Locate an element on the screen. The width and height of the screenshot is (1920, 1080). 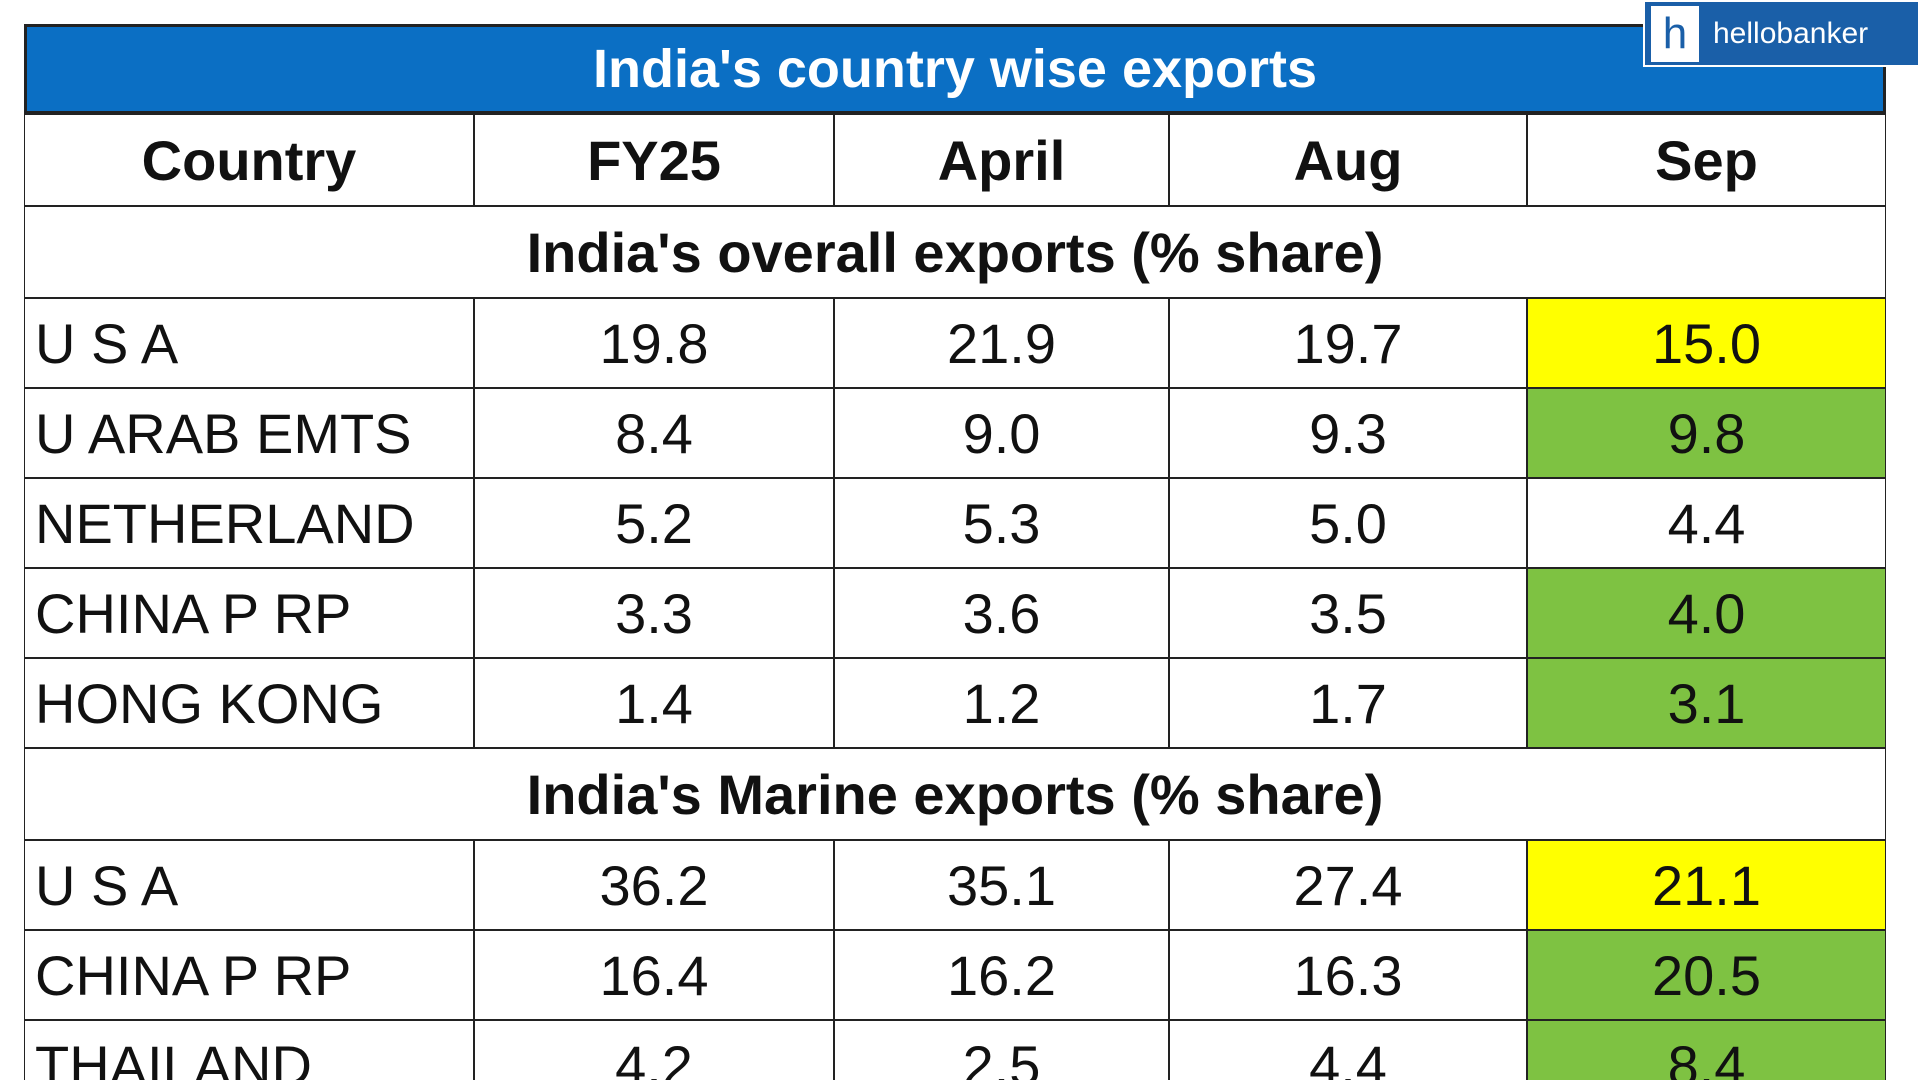
value-cell: 21.1 is located at coordinates (1706, 885).